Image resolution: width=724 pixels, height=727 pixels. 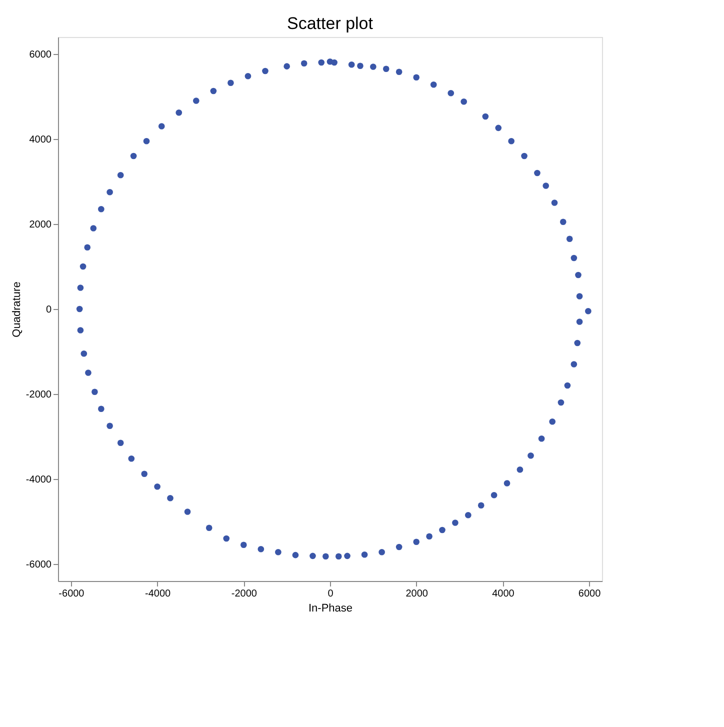 I want to click on x-tick-label: 0, so click(x=331, y=594).